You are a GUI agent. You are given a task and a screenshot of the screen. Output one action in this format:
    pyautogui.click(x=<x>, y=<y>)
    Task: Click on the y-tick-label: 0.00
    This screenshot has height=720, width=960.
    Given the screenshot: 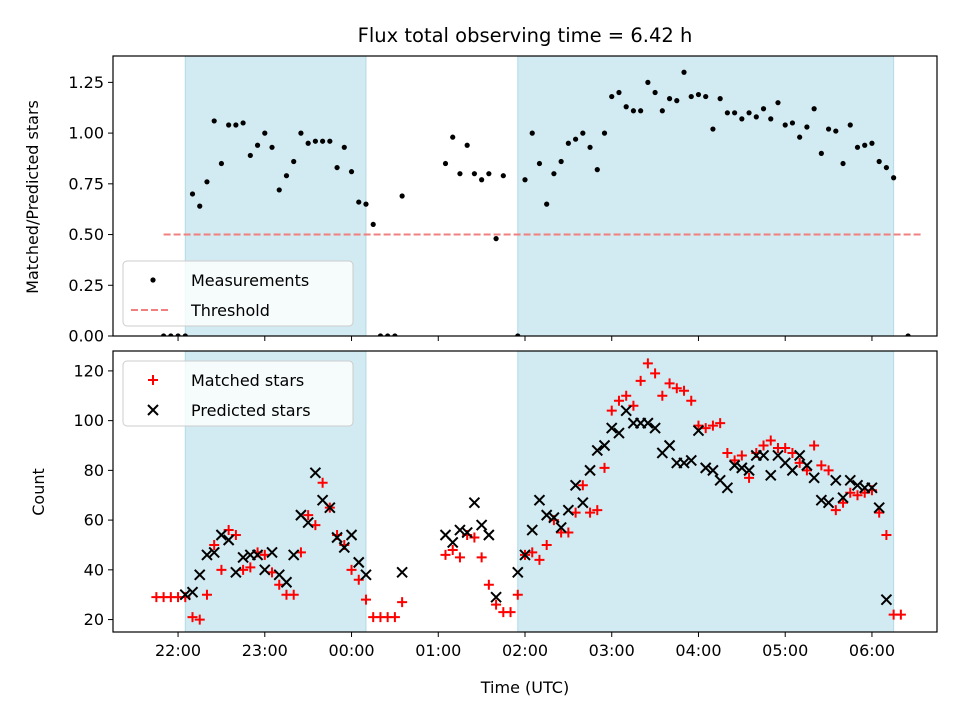 What is the action you would take?
    pyautogui.click(x=86, y=336)
    